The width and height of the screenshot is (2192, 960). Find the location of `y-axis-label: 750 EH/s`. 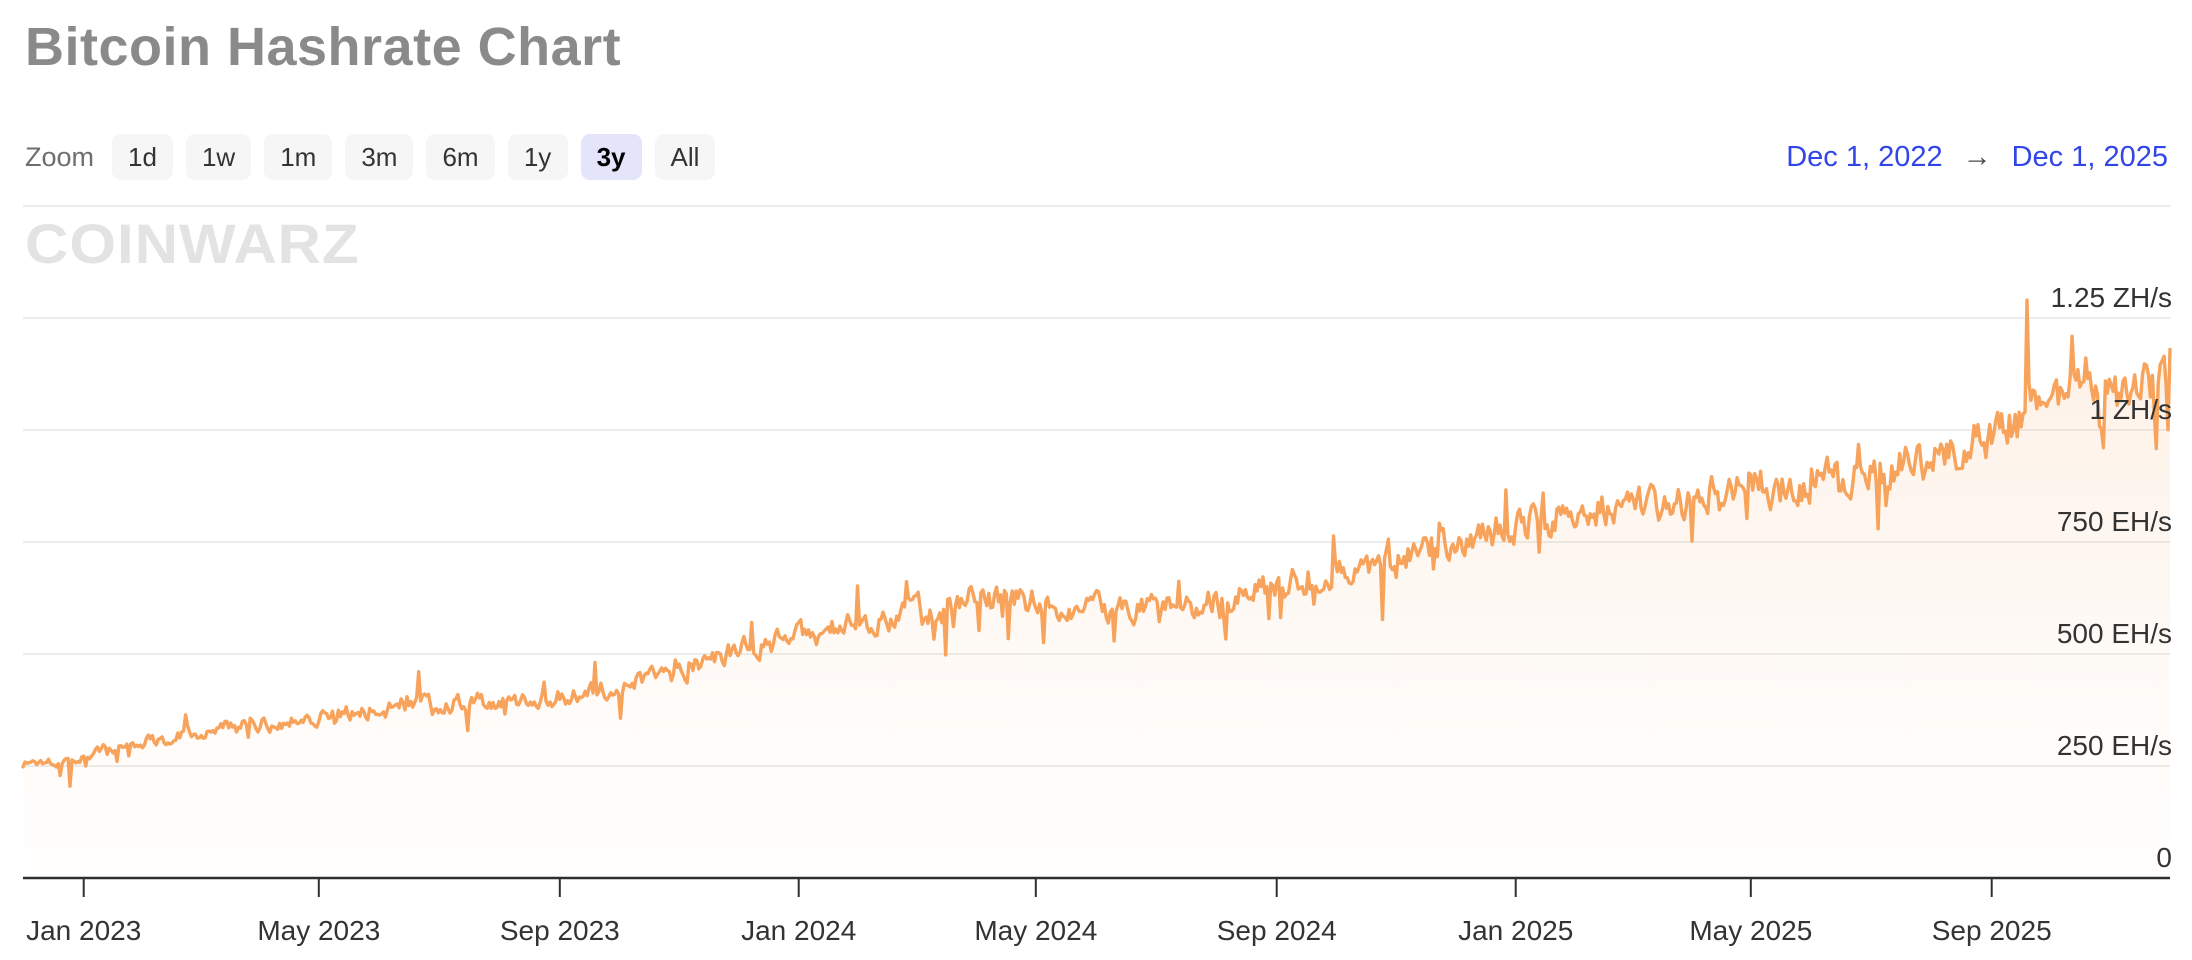

y-axis-label: 750 EH/s is located at coordinates (2114, 521).